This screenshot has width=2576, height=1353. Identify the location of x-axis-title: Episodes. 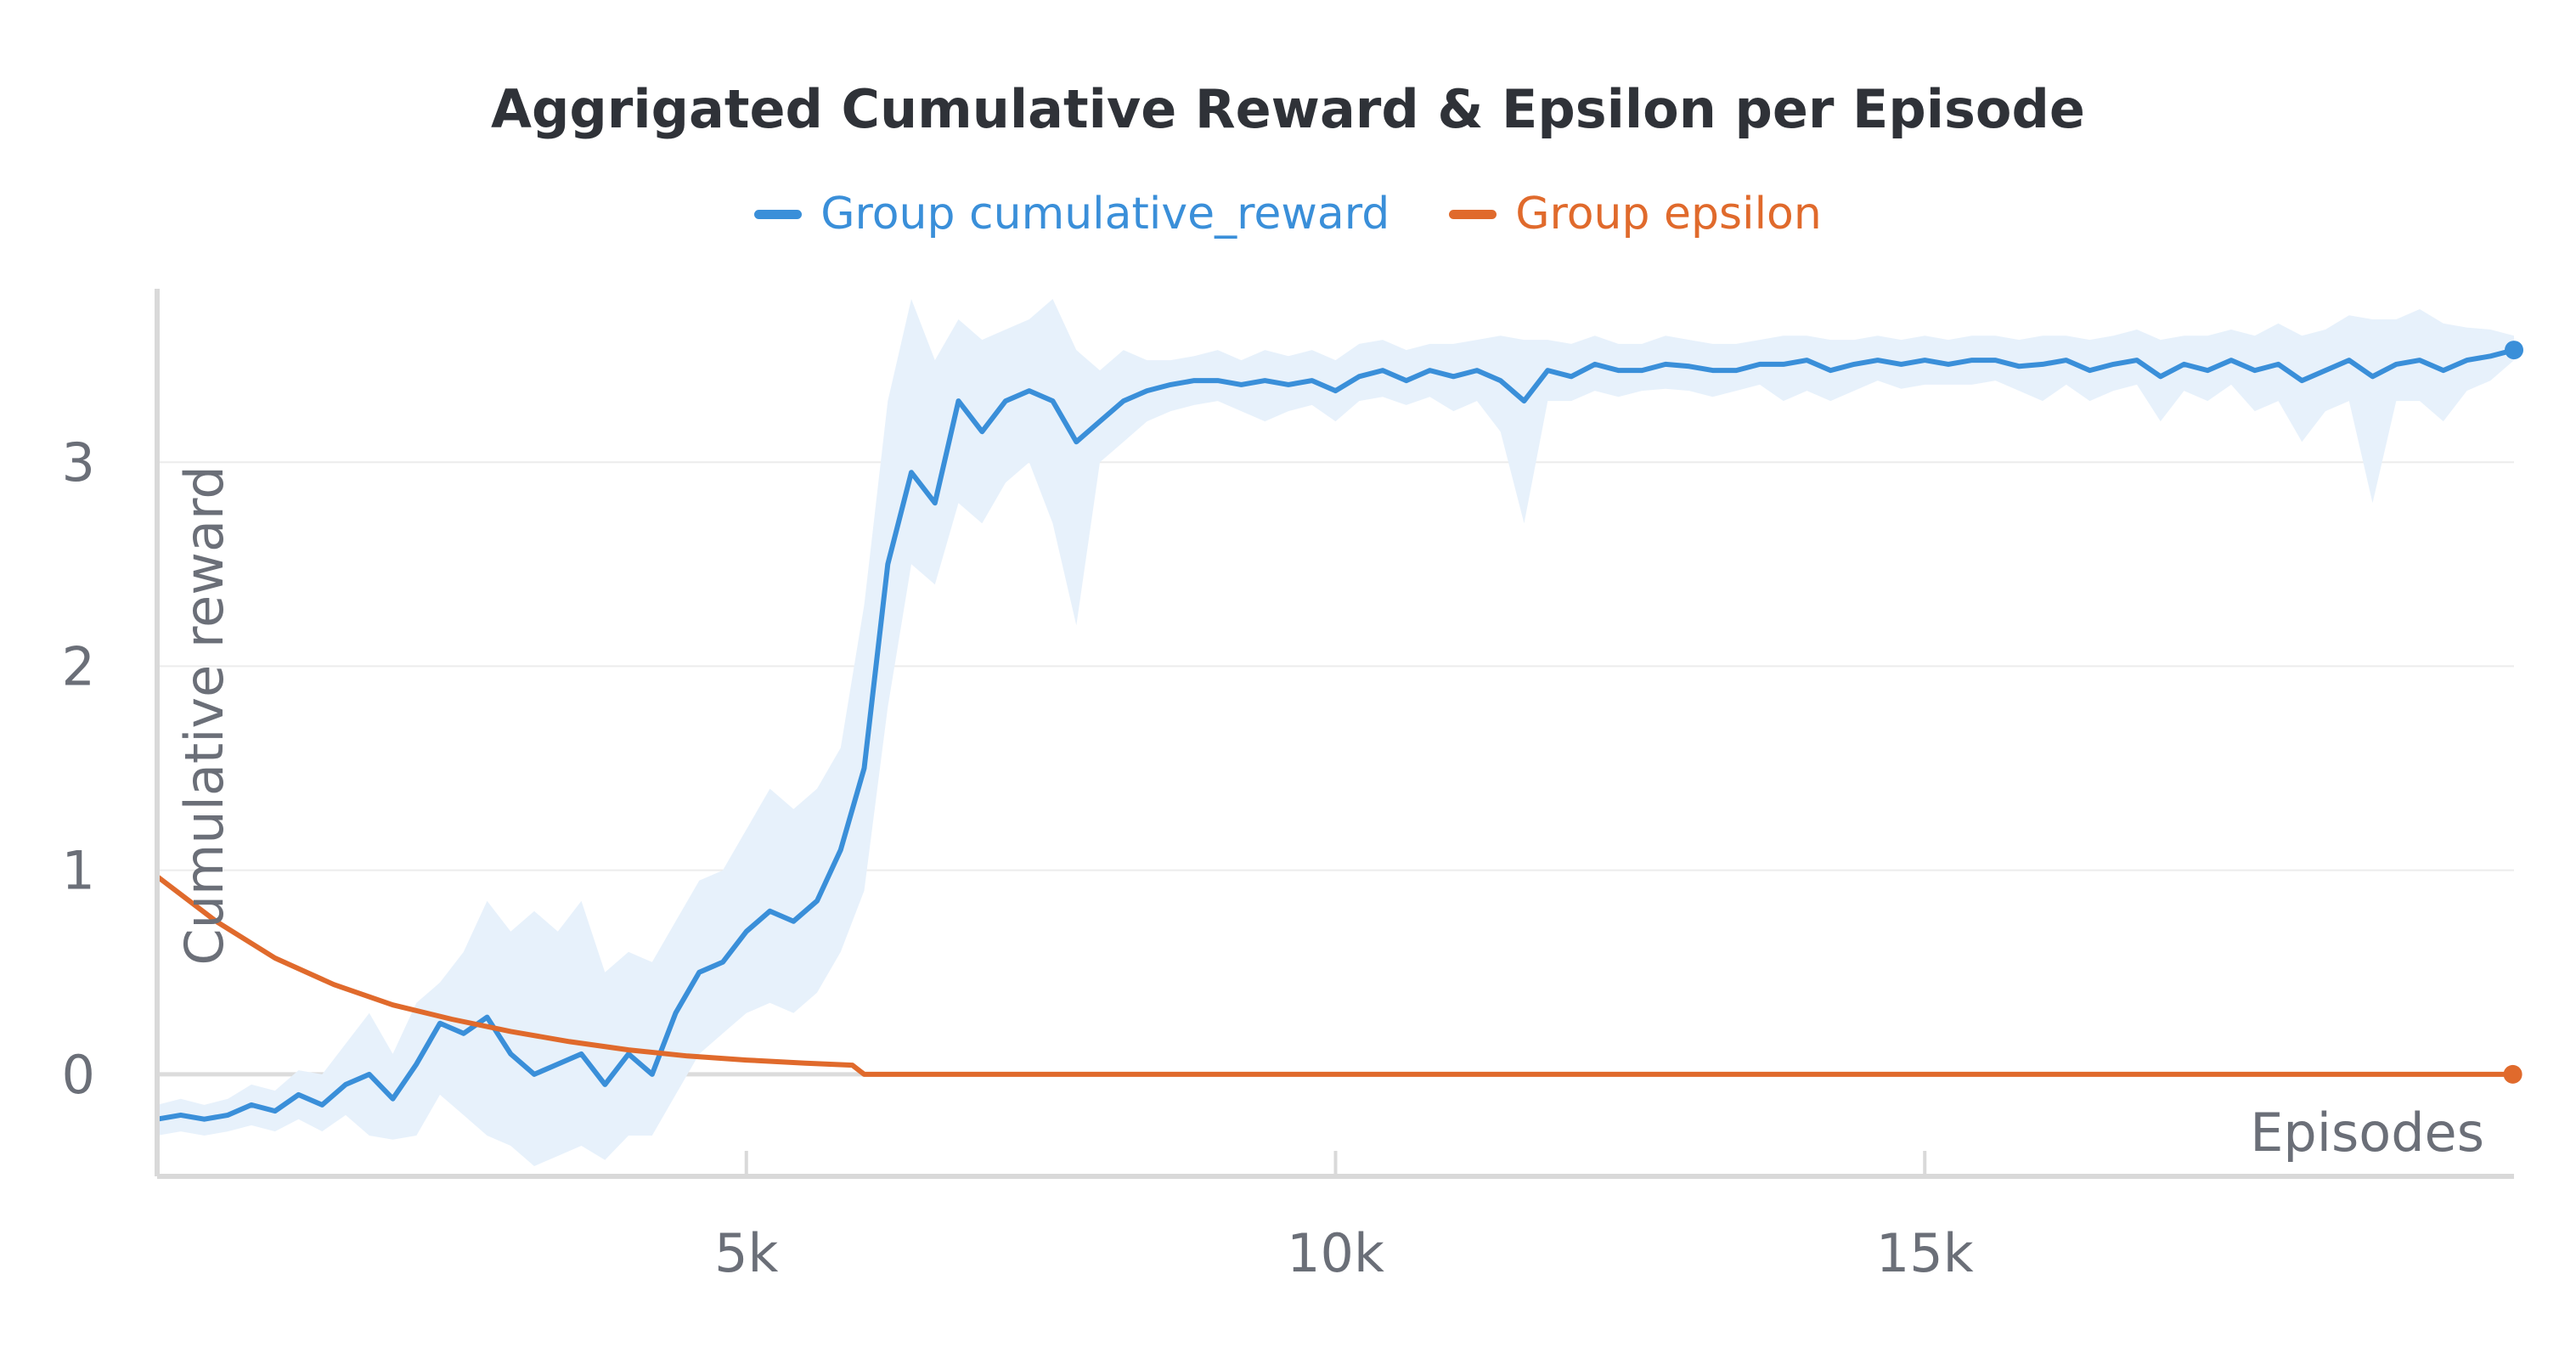
(2367, 1133).